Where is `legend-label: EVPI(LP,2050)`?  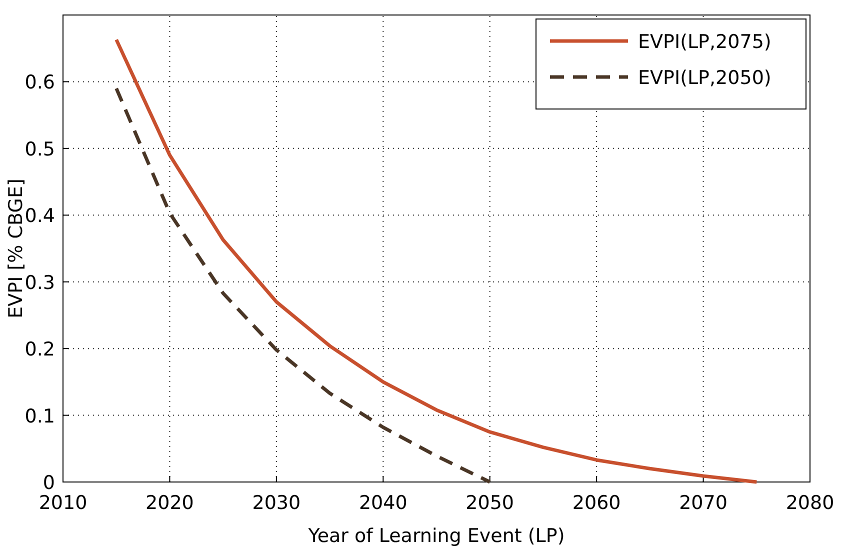 legend-label: EVPI(LP,2050) is located at coordinates (705, 78).